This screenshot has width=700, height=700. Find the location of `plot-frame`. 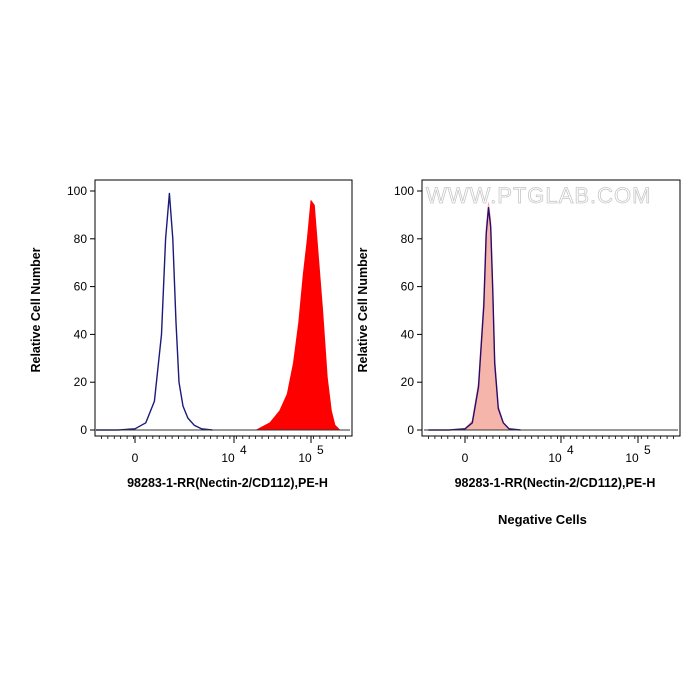

plot-frame is located at coordinates (551, 308).